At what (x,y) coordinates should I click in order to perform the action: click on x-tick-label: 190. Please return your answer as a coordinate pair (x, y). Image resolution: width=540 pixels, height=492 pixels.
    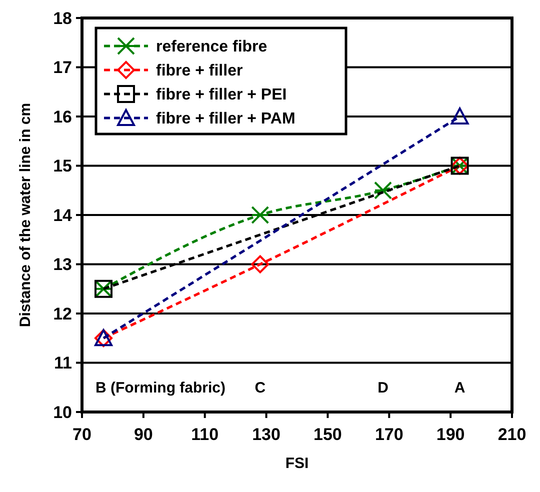
    Looking at the image, I should click on (450, 434).